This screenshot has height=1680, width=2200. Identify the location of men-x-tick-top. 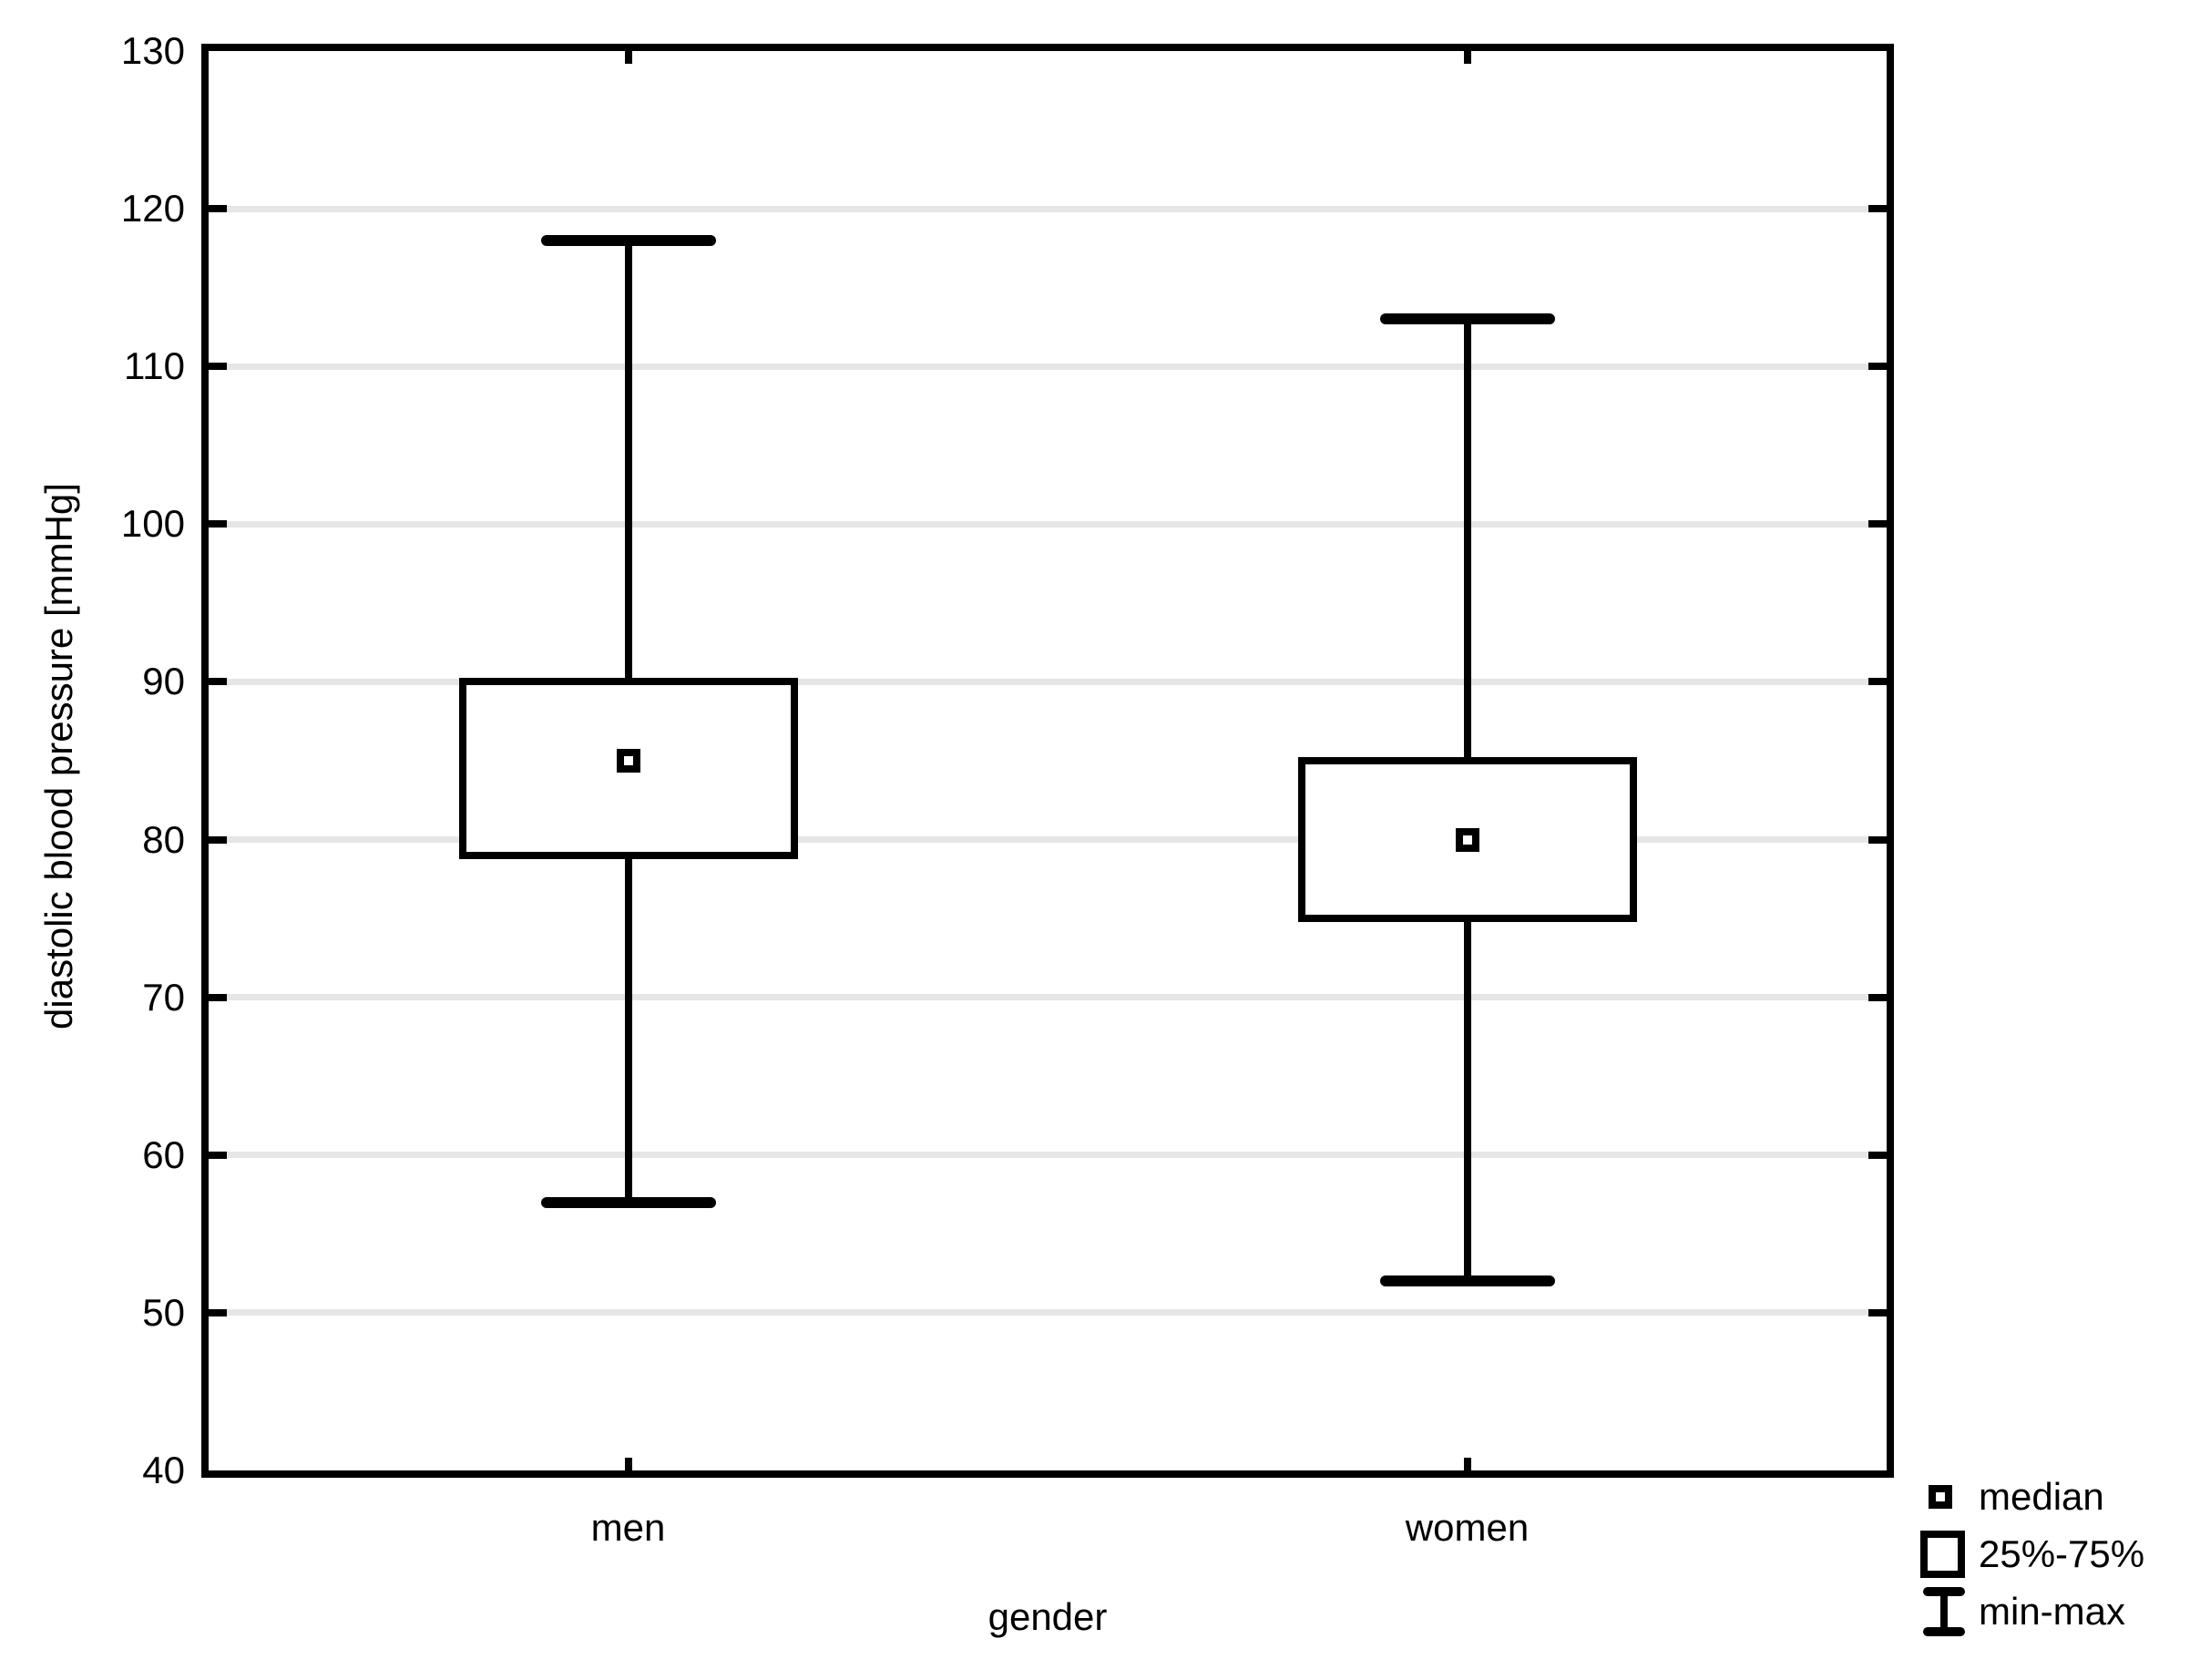
(628, 58).